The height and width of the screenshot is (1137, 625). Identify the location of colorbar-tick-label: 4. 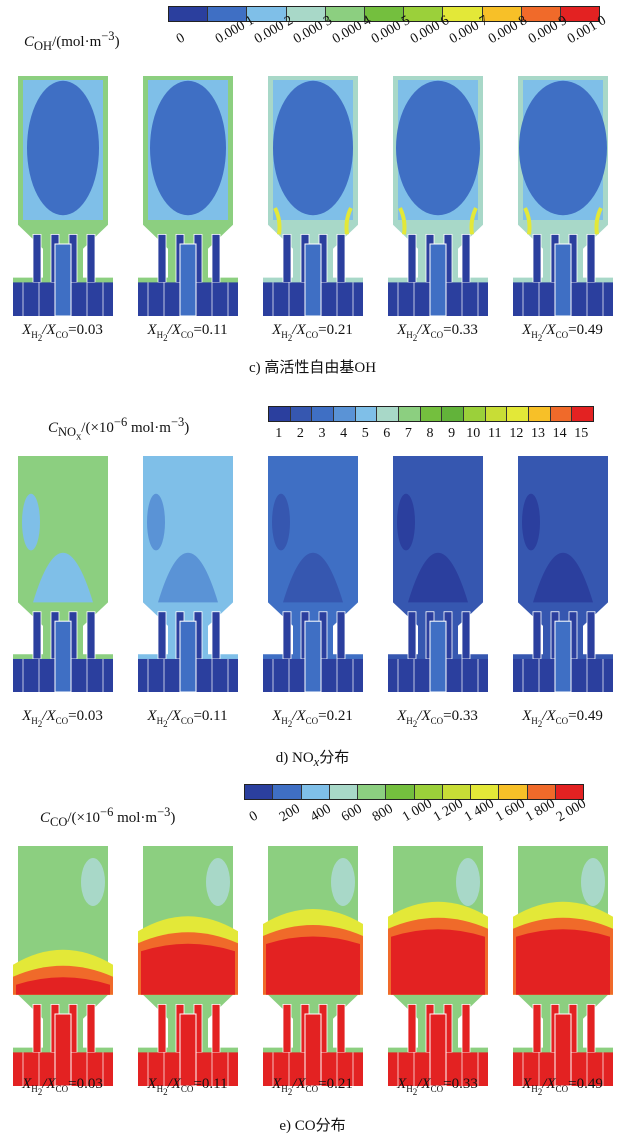
(344, 433).